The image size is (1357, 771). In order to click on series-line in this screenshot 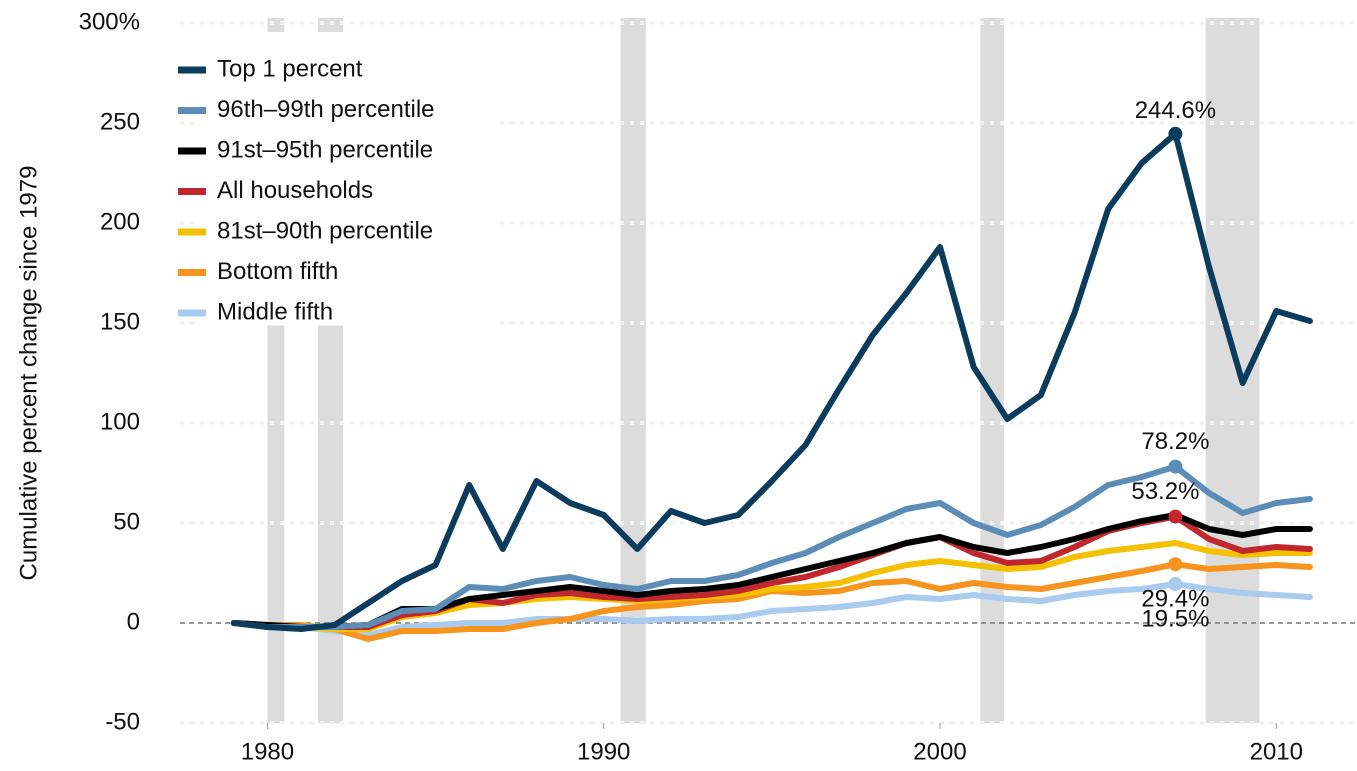, I will do `click(771, 609)`.